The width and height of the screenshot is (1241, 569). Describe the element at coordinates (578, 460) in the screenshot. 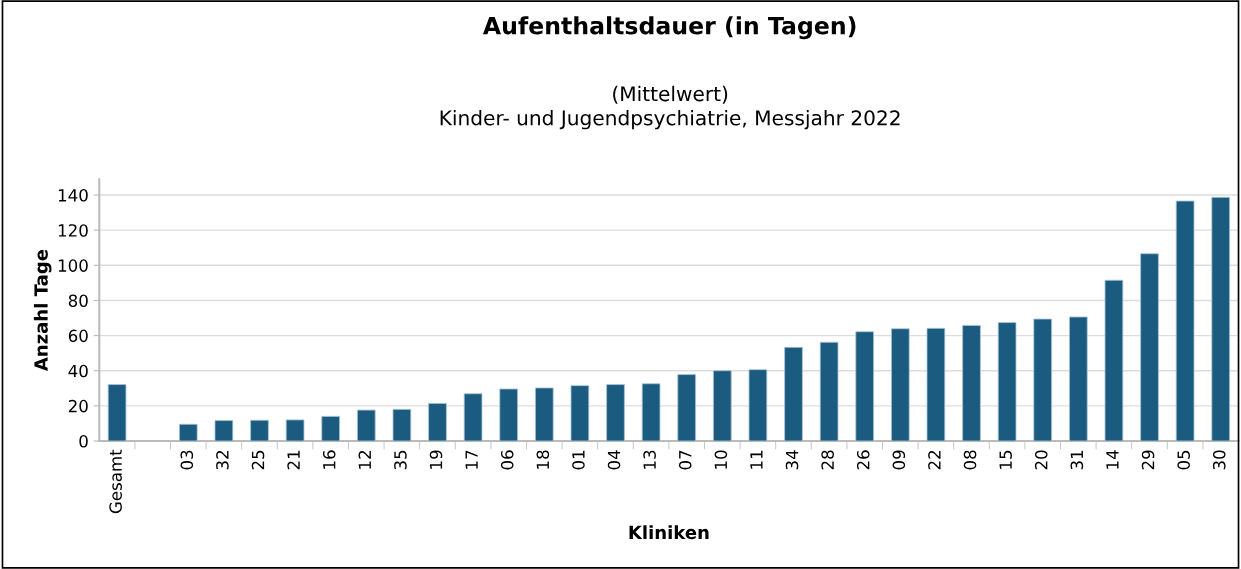

I see `x-tick-label: 01` at that location.